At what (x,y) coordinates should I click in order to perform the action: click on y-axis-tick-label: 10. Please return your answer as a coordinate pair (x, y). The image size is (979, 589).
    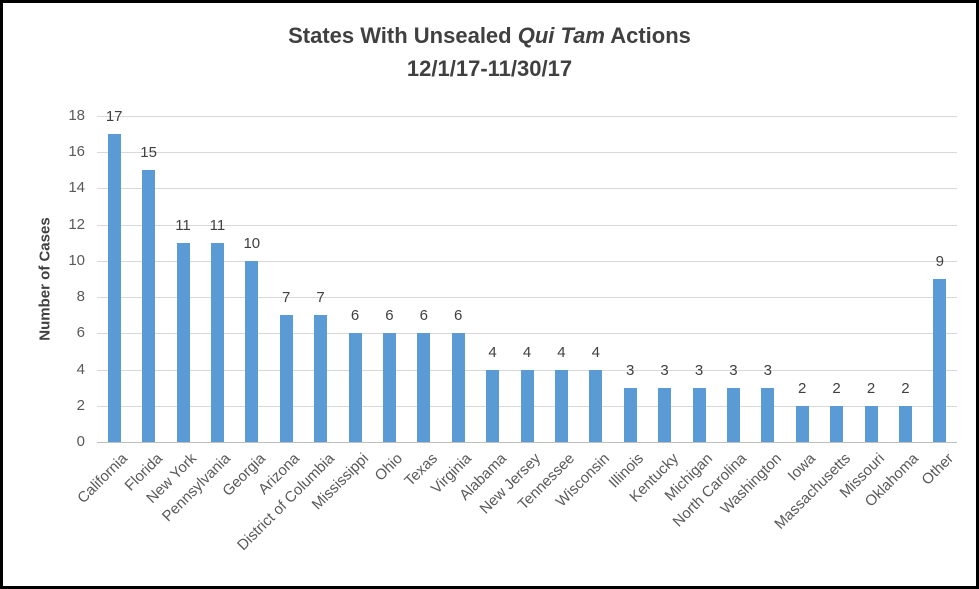
    Looking at the image, I should click on (76, 260).